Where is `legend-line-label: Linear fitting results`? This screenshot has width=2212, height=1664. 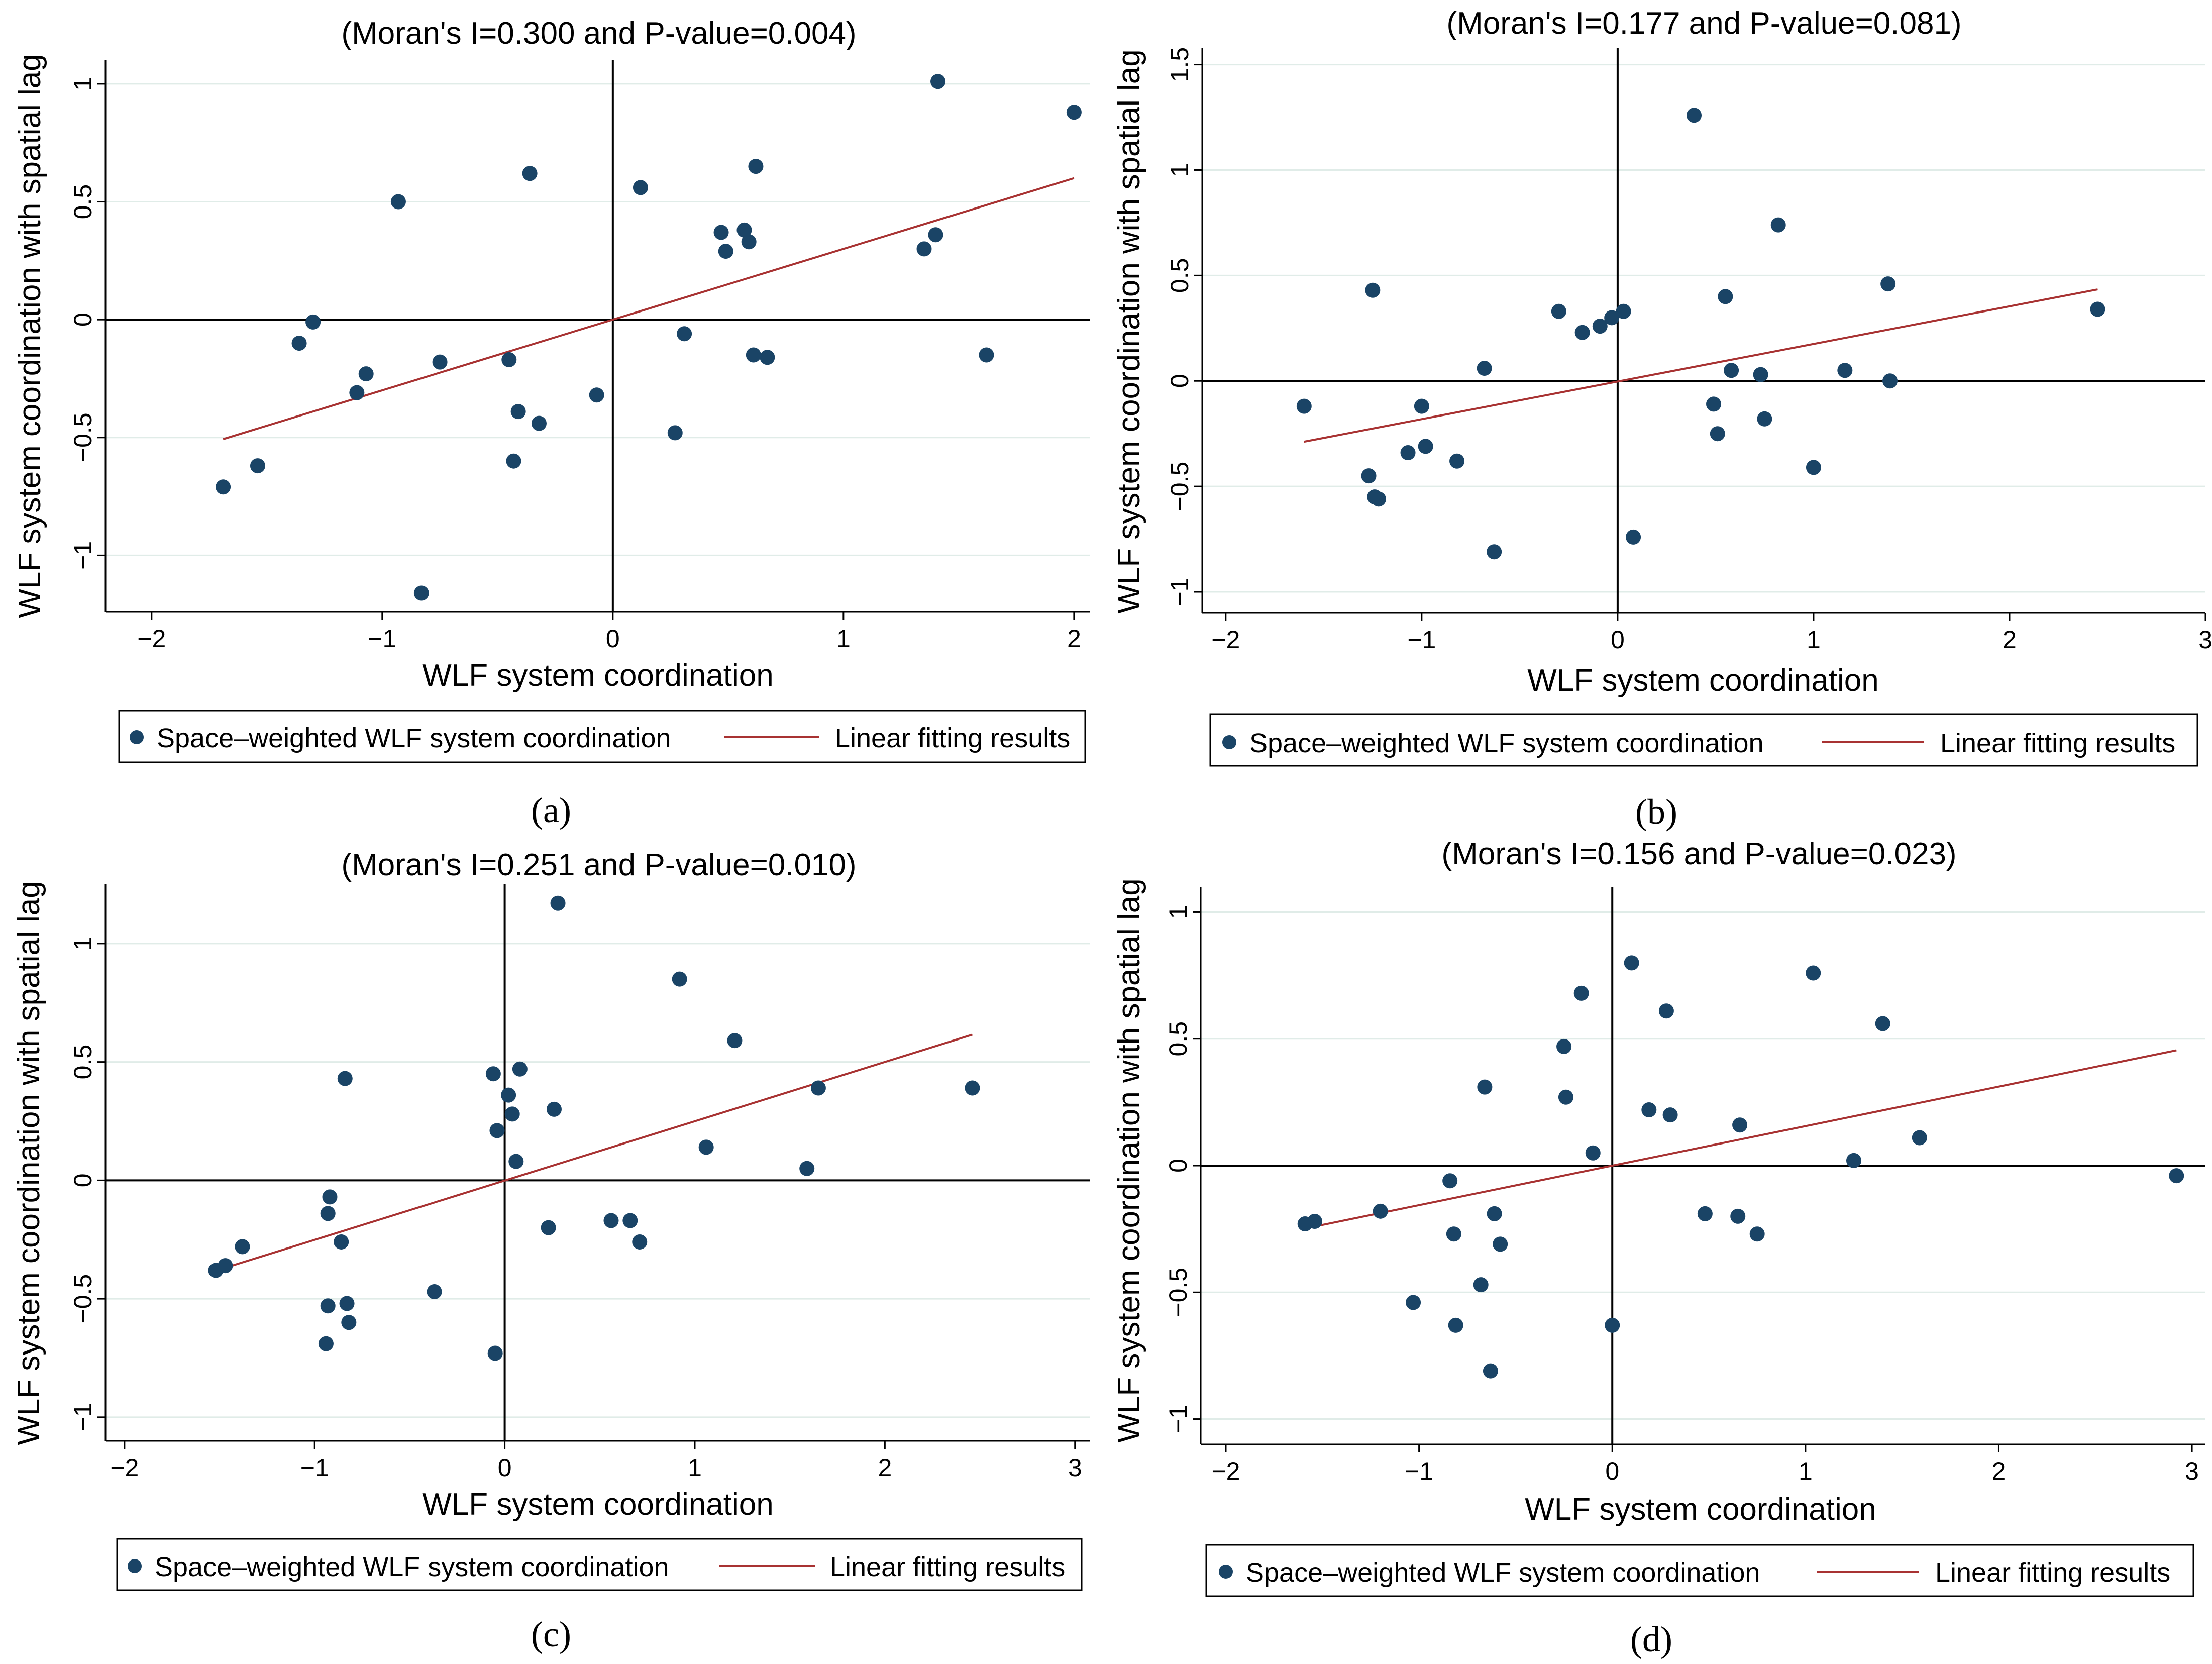 legend-line-label: Linear fitting results is located at coordinates (2057, 743).